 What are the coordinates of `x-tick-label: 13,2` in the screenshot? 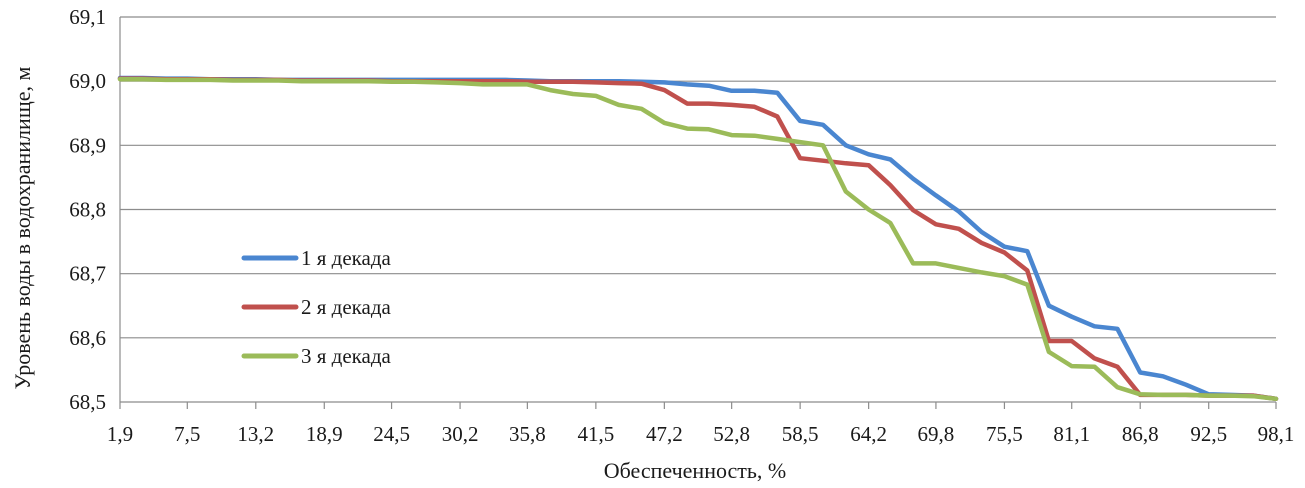 It's located at (255, 434).